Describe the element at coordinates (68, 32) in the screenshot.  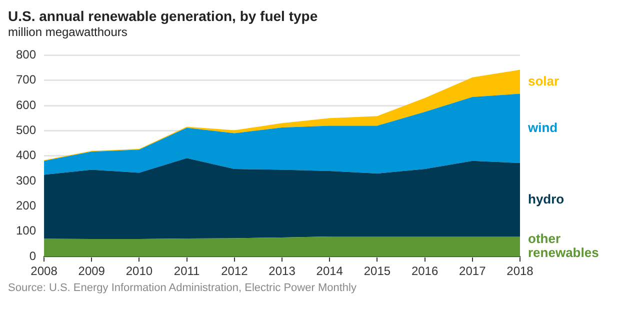
I see `chart-subtitle: million megawatthours` at that location.